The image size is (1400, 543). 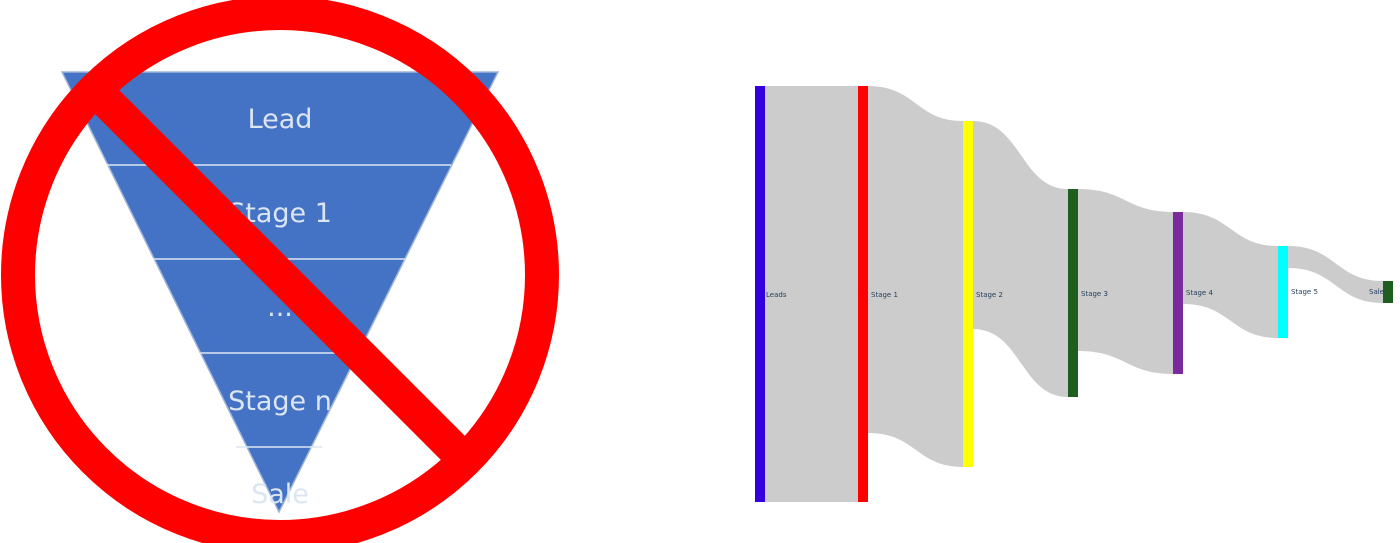 What do you see at coordinates (280, 119) in the screenshot?
I see `funnel-stage-lead: Lead` at bounding box center [280, 119].